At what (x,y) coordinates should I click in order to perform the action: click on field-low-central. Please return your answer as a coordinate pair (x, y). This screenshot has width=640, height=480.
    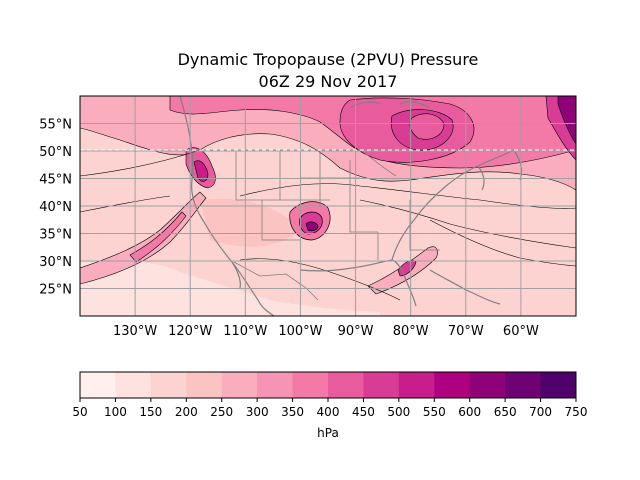
    Looking at the image, I should click on (250, 222).